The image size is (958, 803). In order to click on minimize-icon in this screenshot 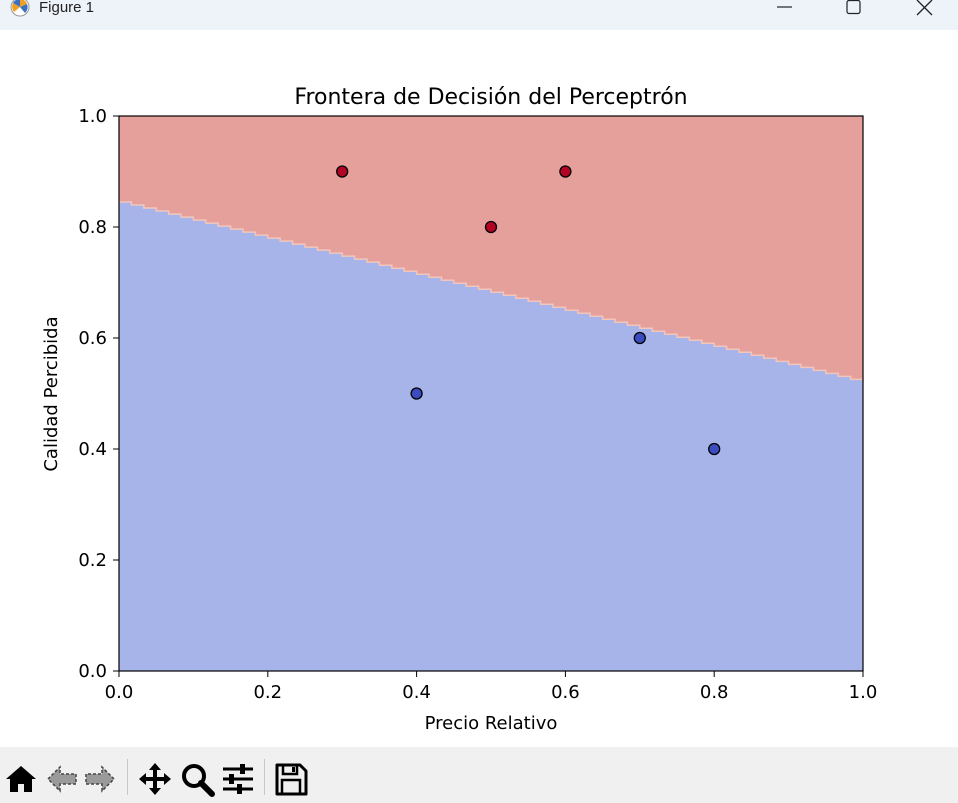, I will do `click(784, 7)`.